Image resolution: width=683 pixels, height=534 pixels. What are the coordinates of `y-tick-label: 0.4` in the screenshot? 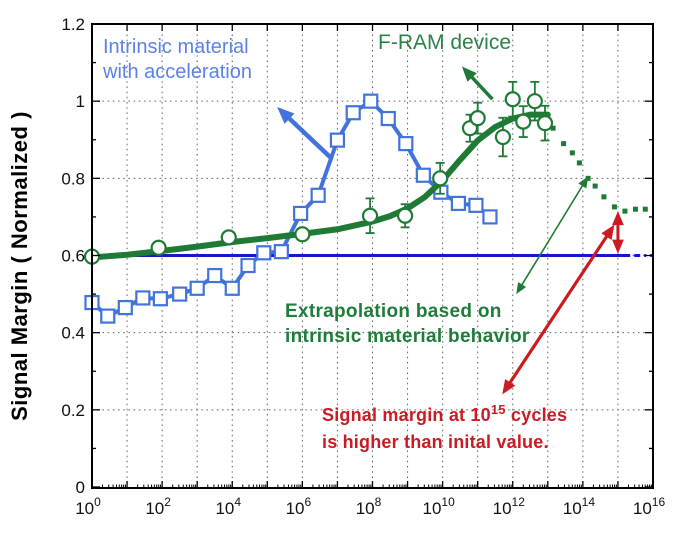 It's located at (73, 333).